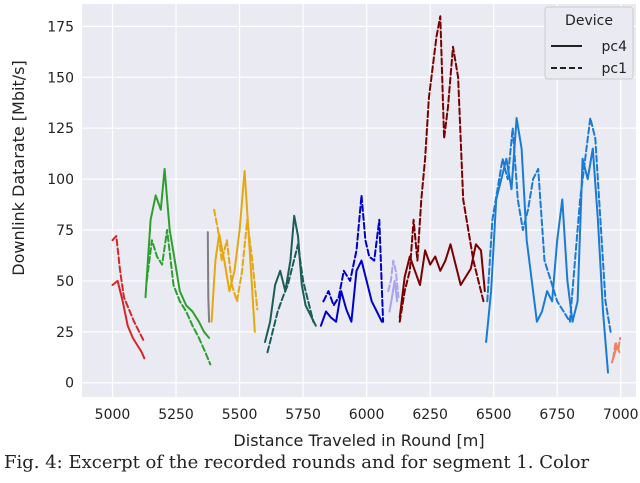  What do you see at coordinates (69, 384) in the screenshot?
I see `y-tick-label: 0` at bounding box center [69, 384].